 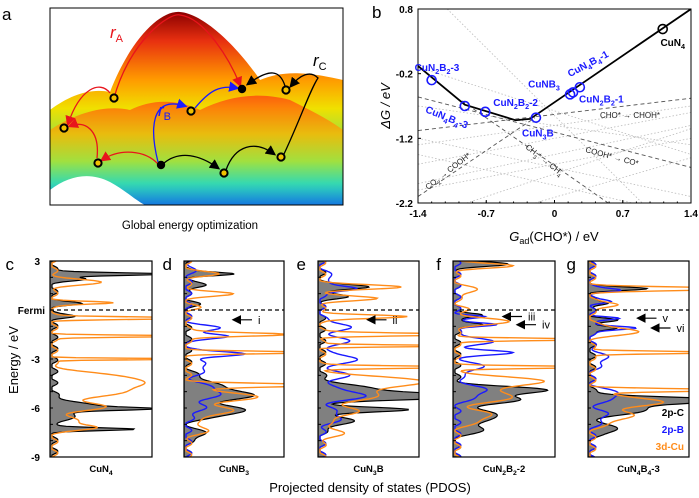 I want to click on reaction-line-label: COOH* → CO*, so click(x=611, y=156).